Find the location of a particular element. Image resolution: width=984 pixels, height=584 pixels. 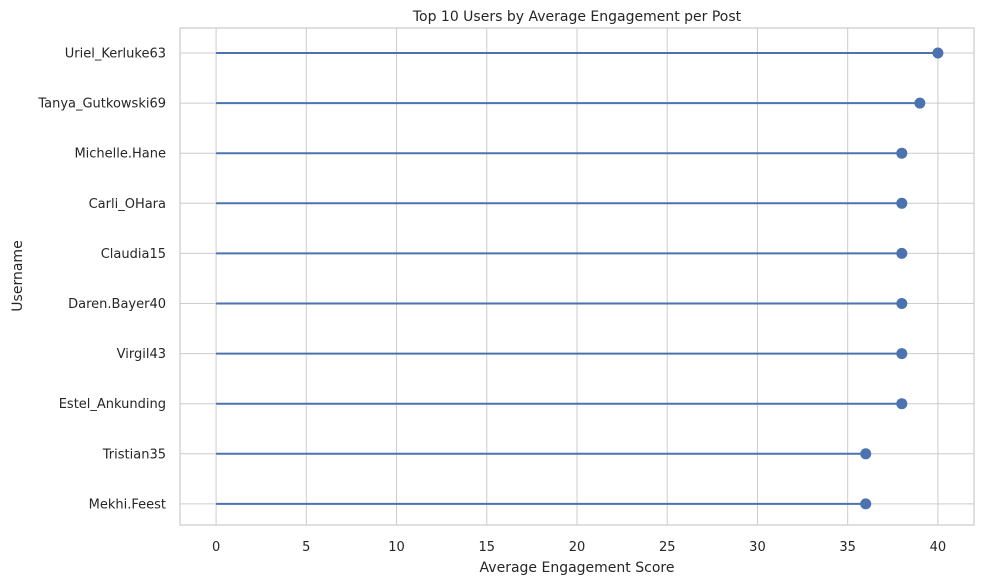

y-tick-label: Tristian35 is located at coordinates (134, 454).